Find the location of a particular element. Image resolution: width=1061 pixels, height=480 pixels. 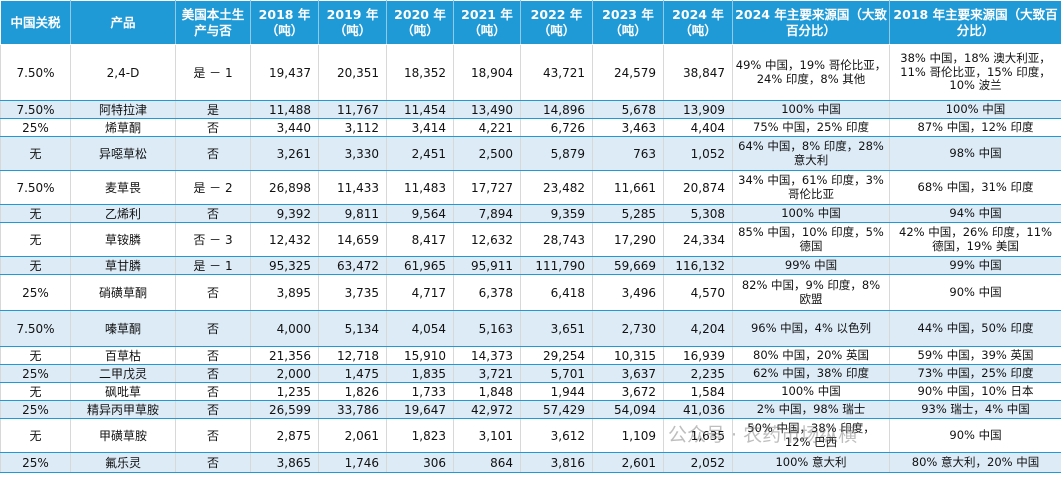

value-2021: 3,721 is located at coordinates (487, 373).